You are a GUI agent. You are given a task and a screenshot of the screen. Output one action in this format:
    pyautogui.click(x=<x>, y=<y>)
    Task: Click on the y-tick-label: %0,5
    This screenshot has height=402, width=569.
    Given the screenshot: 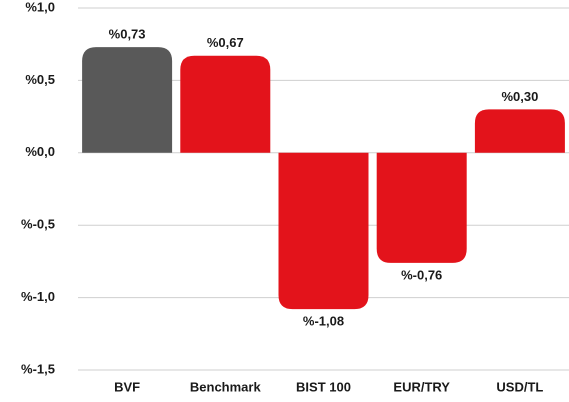 What is the action you would take?
    pyautogui.click(x=40, y=79)
    